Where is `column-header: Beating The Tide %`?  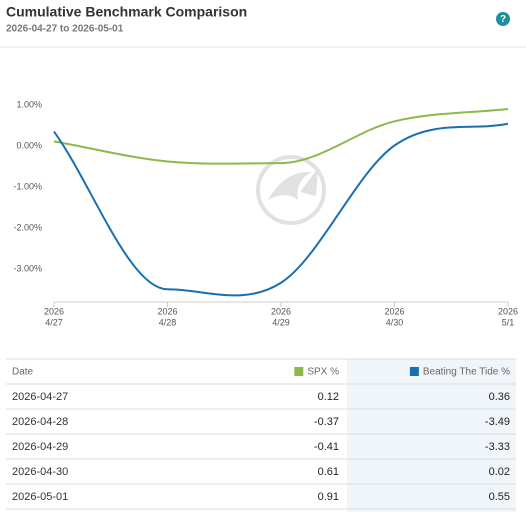 column-header: Beating The Tide % is located at coordinates (466, 372).